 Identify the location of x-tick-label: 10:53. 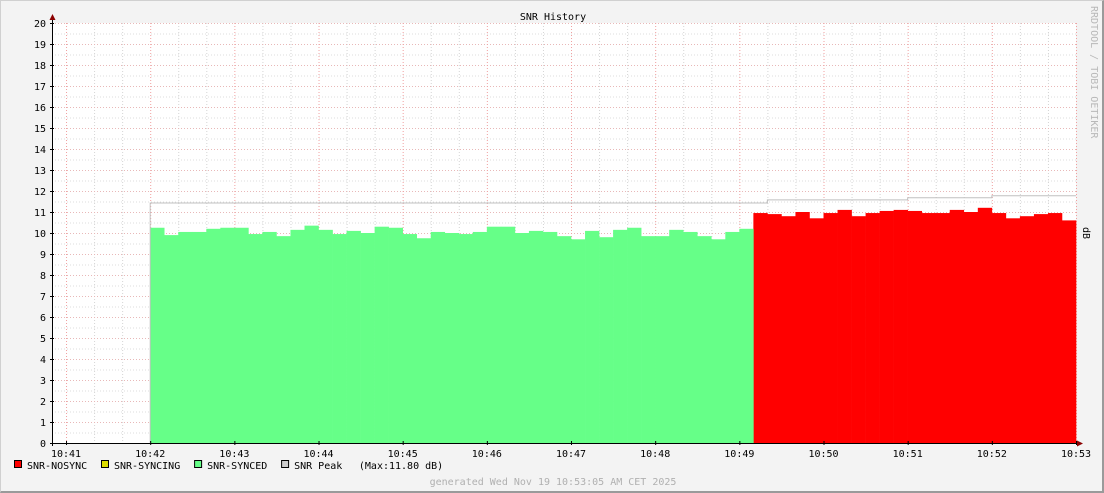
(1076, 454).